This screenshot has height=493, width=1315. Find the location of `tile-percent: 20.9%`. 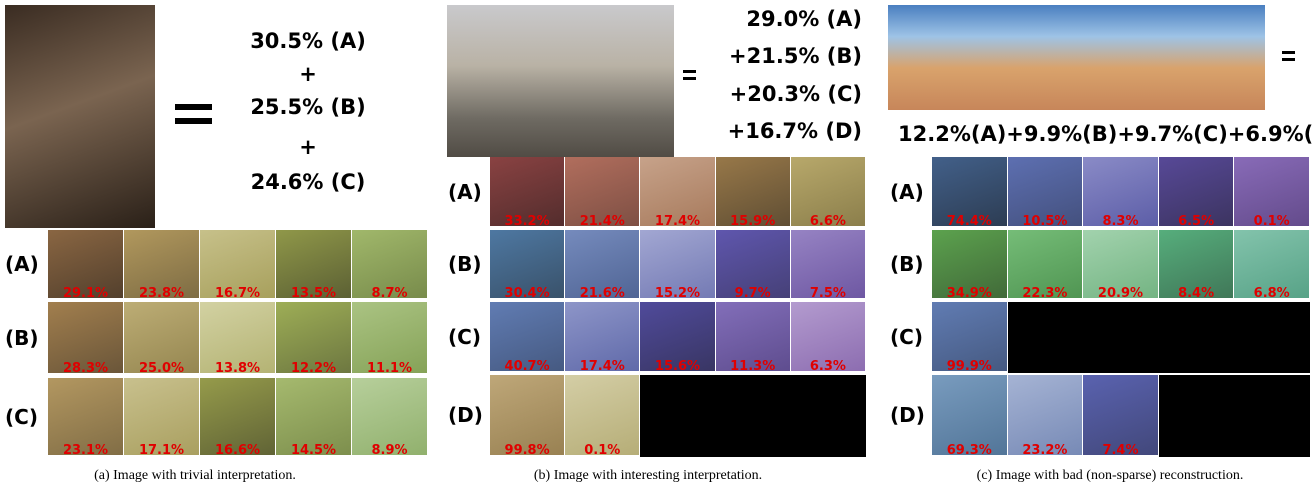

tile-percent: 20.9% is located at coordinates (1120, 293).